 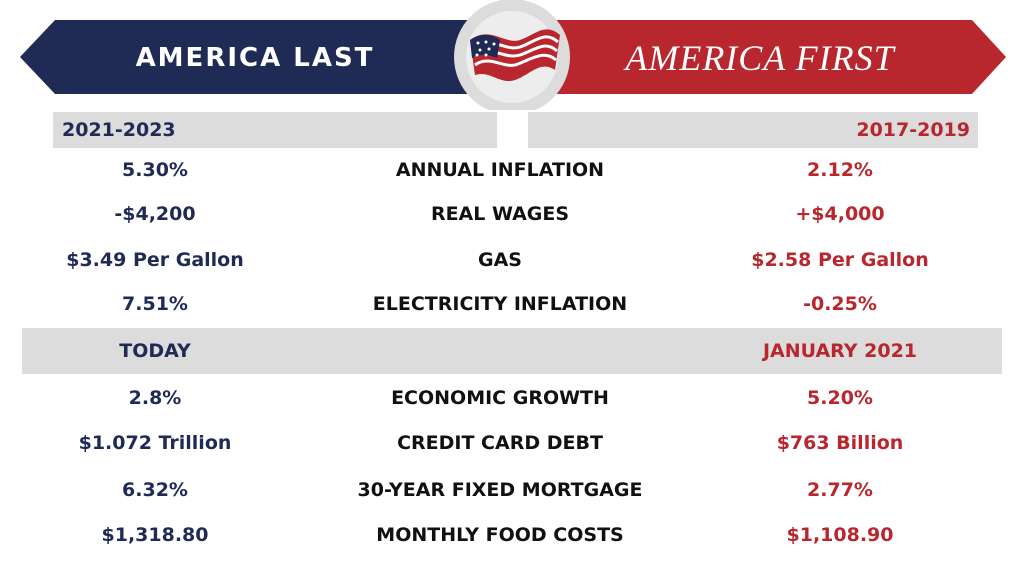 What do you see at coordinates (500, 214) in the screenshot?
I see `row-real-wages-label: REAL WAGES` at bounding box center [500, 214].